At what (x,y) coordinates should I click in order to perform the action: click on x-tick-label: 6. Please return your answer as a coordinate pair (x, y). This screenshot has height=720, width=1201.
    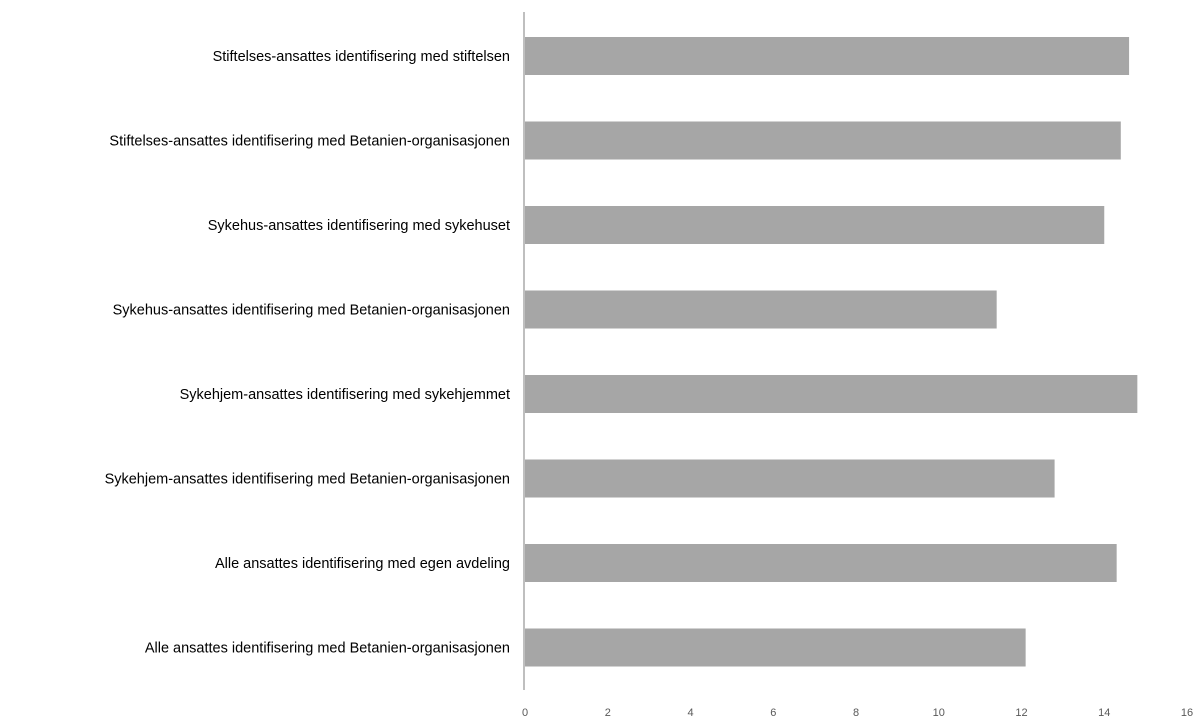
    Looking at the image, I should click on (773, 713).